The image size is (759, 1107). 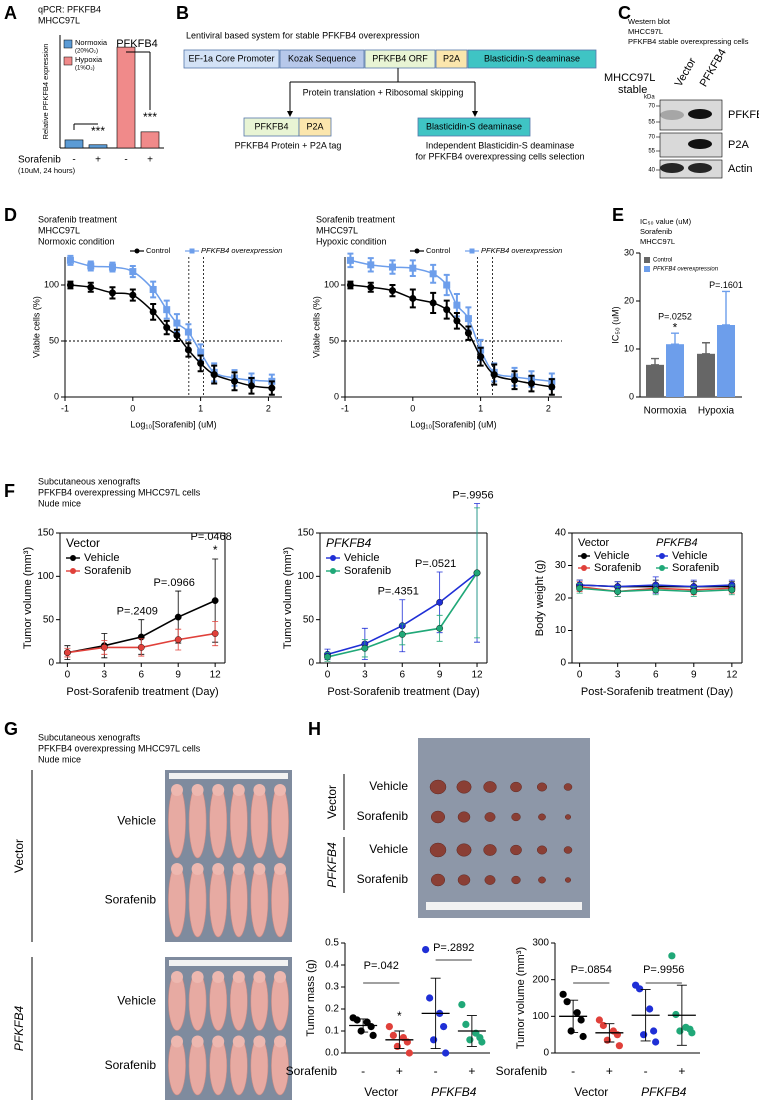 What do you see at coordinates (331, 284) in the screenshot?
I see `y-tick-label: 100` at bounding box center [331, 284].